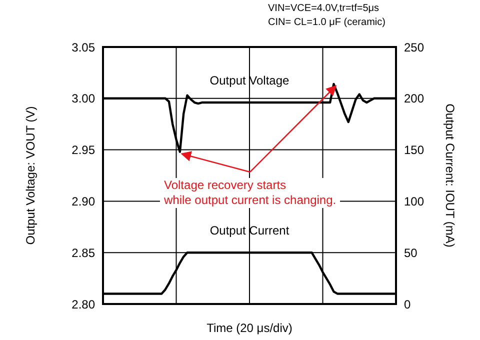 The image size is (480, 340). I want to click on text: VIN=VCE=4.0V,tr=tf=5μs, so click(324, 8).